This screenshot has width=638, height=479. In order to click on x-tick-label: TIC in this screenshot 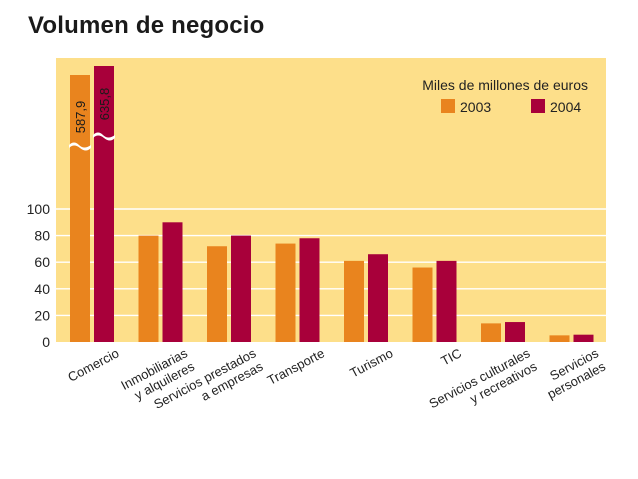, I will do `click(451, 356)`.